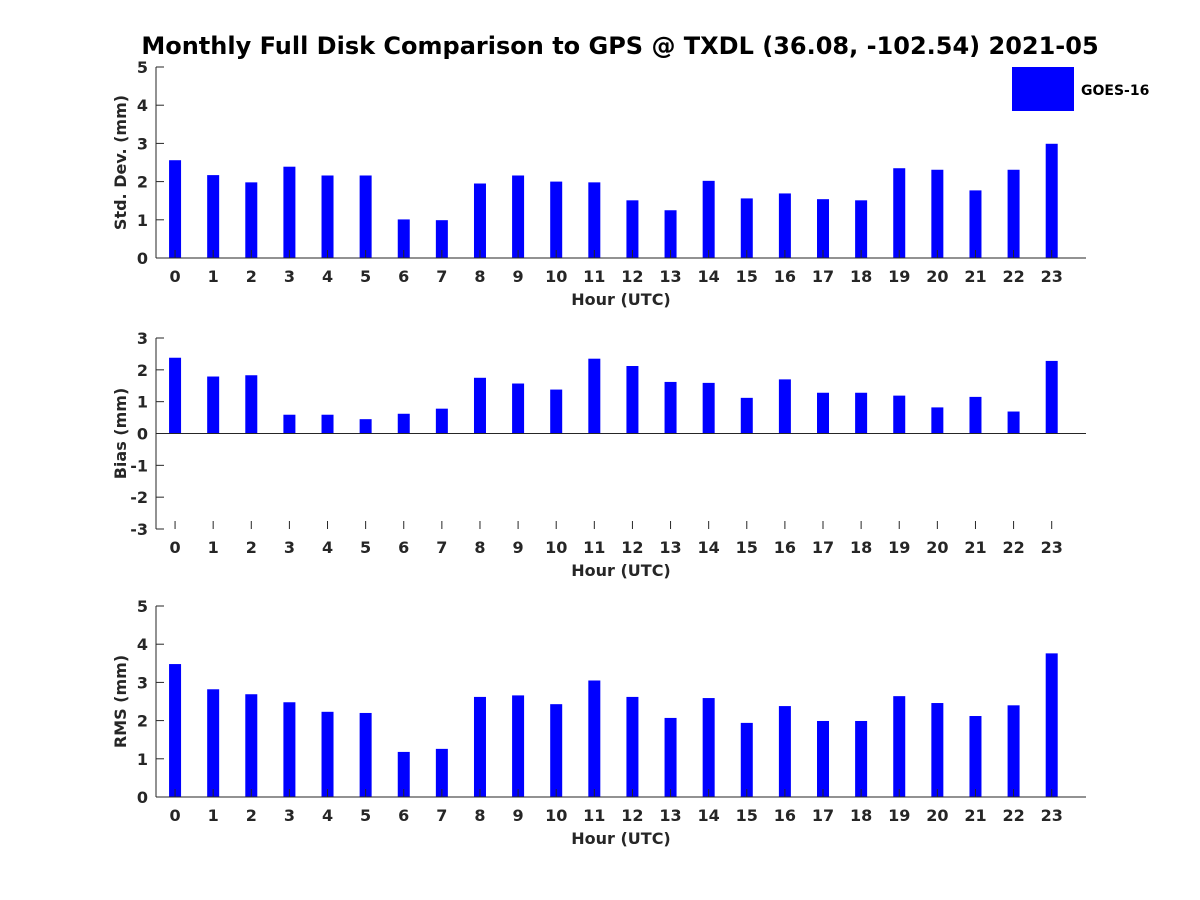  Describe the element at coordinates (120, 162) in the screenshot. I see `y-axis-label: Std. Dev. (mm)` at that location.